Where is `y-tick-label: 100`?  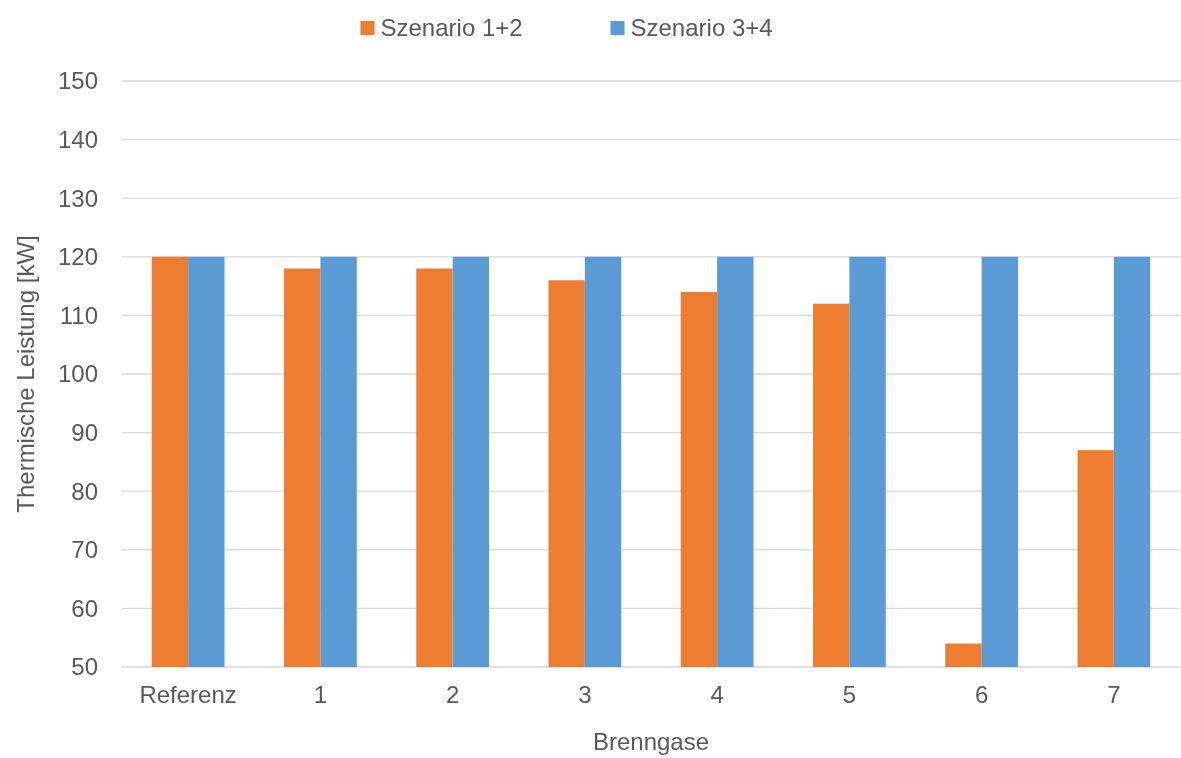 y-tick-label: 100 is located at coordinates (77, 374).